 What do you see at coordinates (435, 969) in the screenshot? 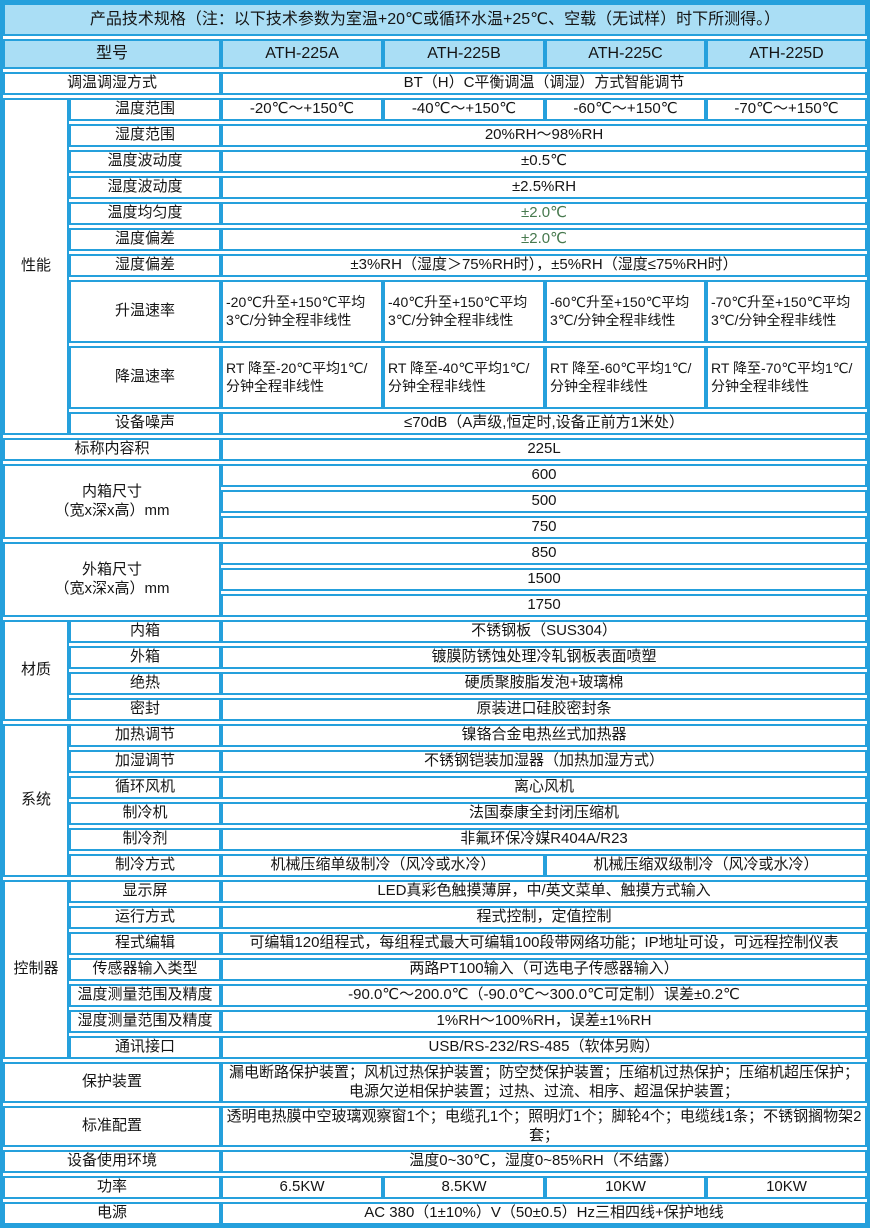
I see `table-row-controller-sensor: 传感器输入类型 两路PT100输入（可选电子传感器输入）` at bounding box center [435, 969].